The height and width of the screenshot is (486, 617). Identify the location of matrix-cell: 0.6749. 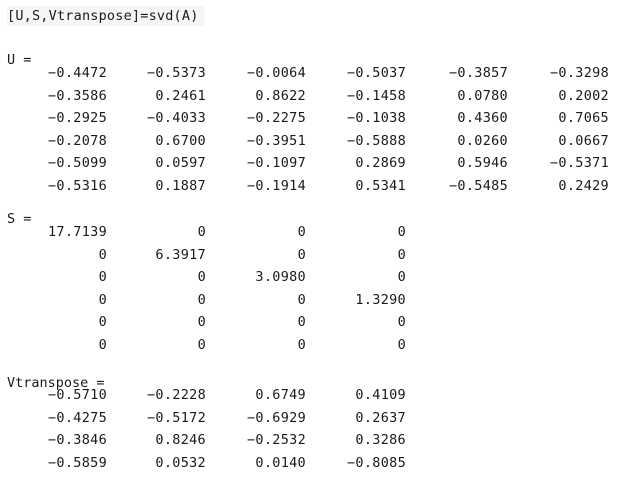
(280, 395).